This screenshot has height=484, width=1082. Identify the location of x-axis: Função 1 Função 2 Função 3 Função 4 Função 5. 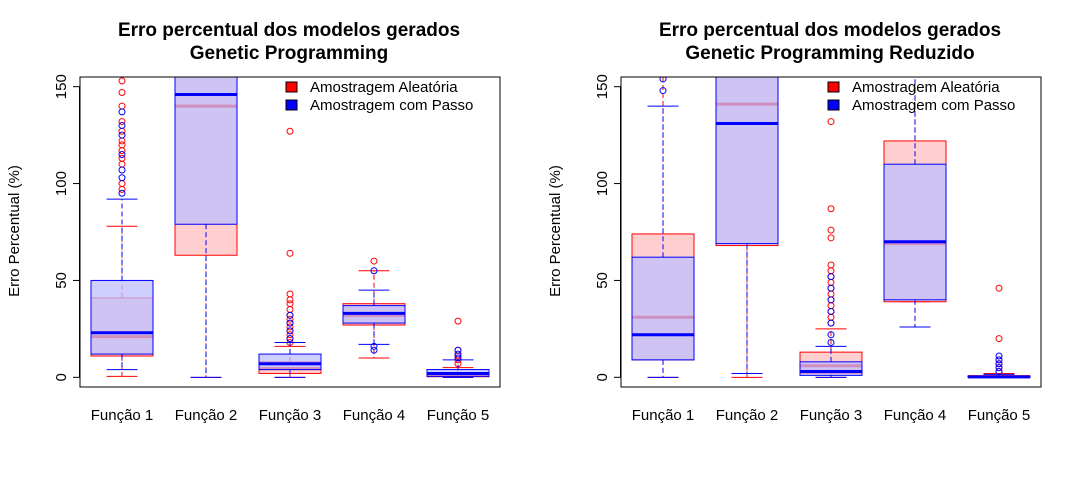
(831, 415).